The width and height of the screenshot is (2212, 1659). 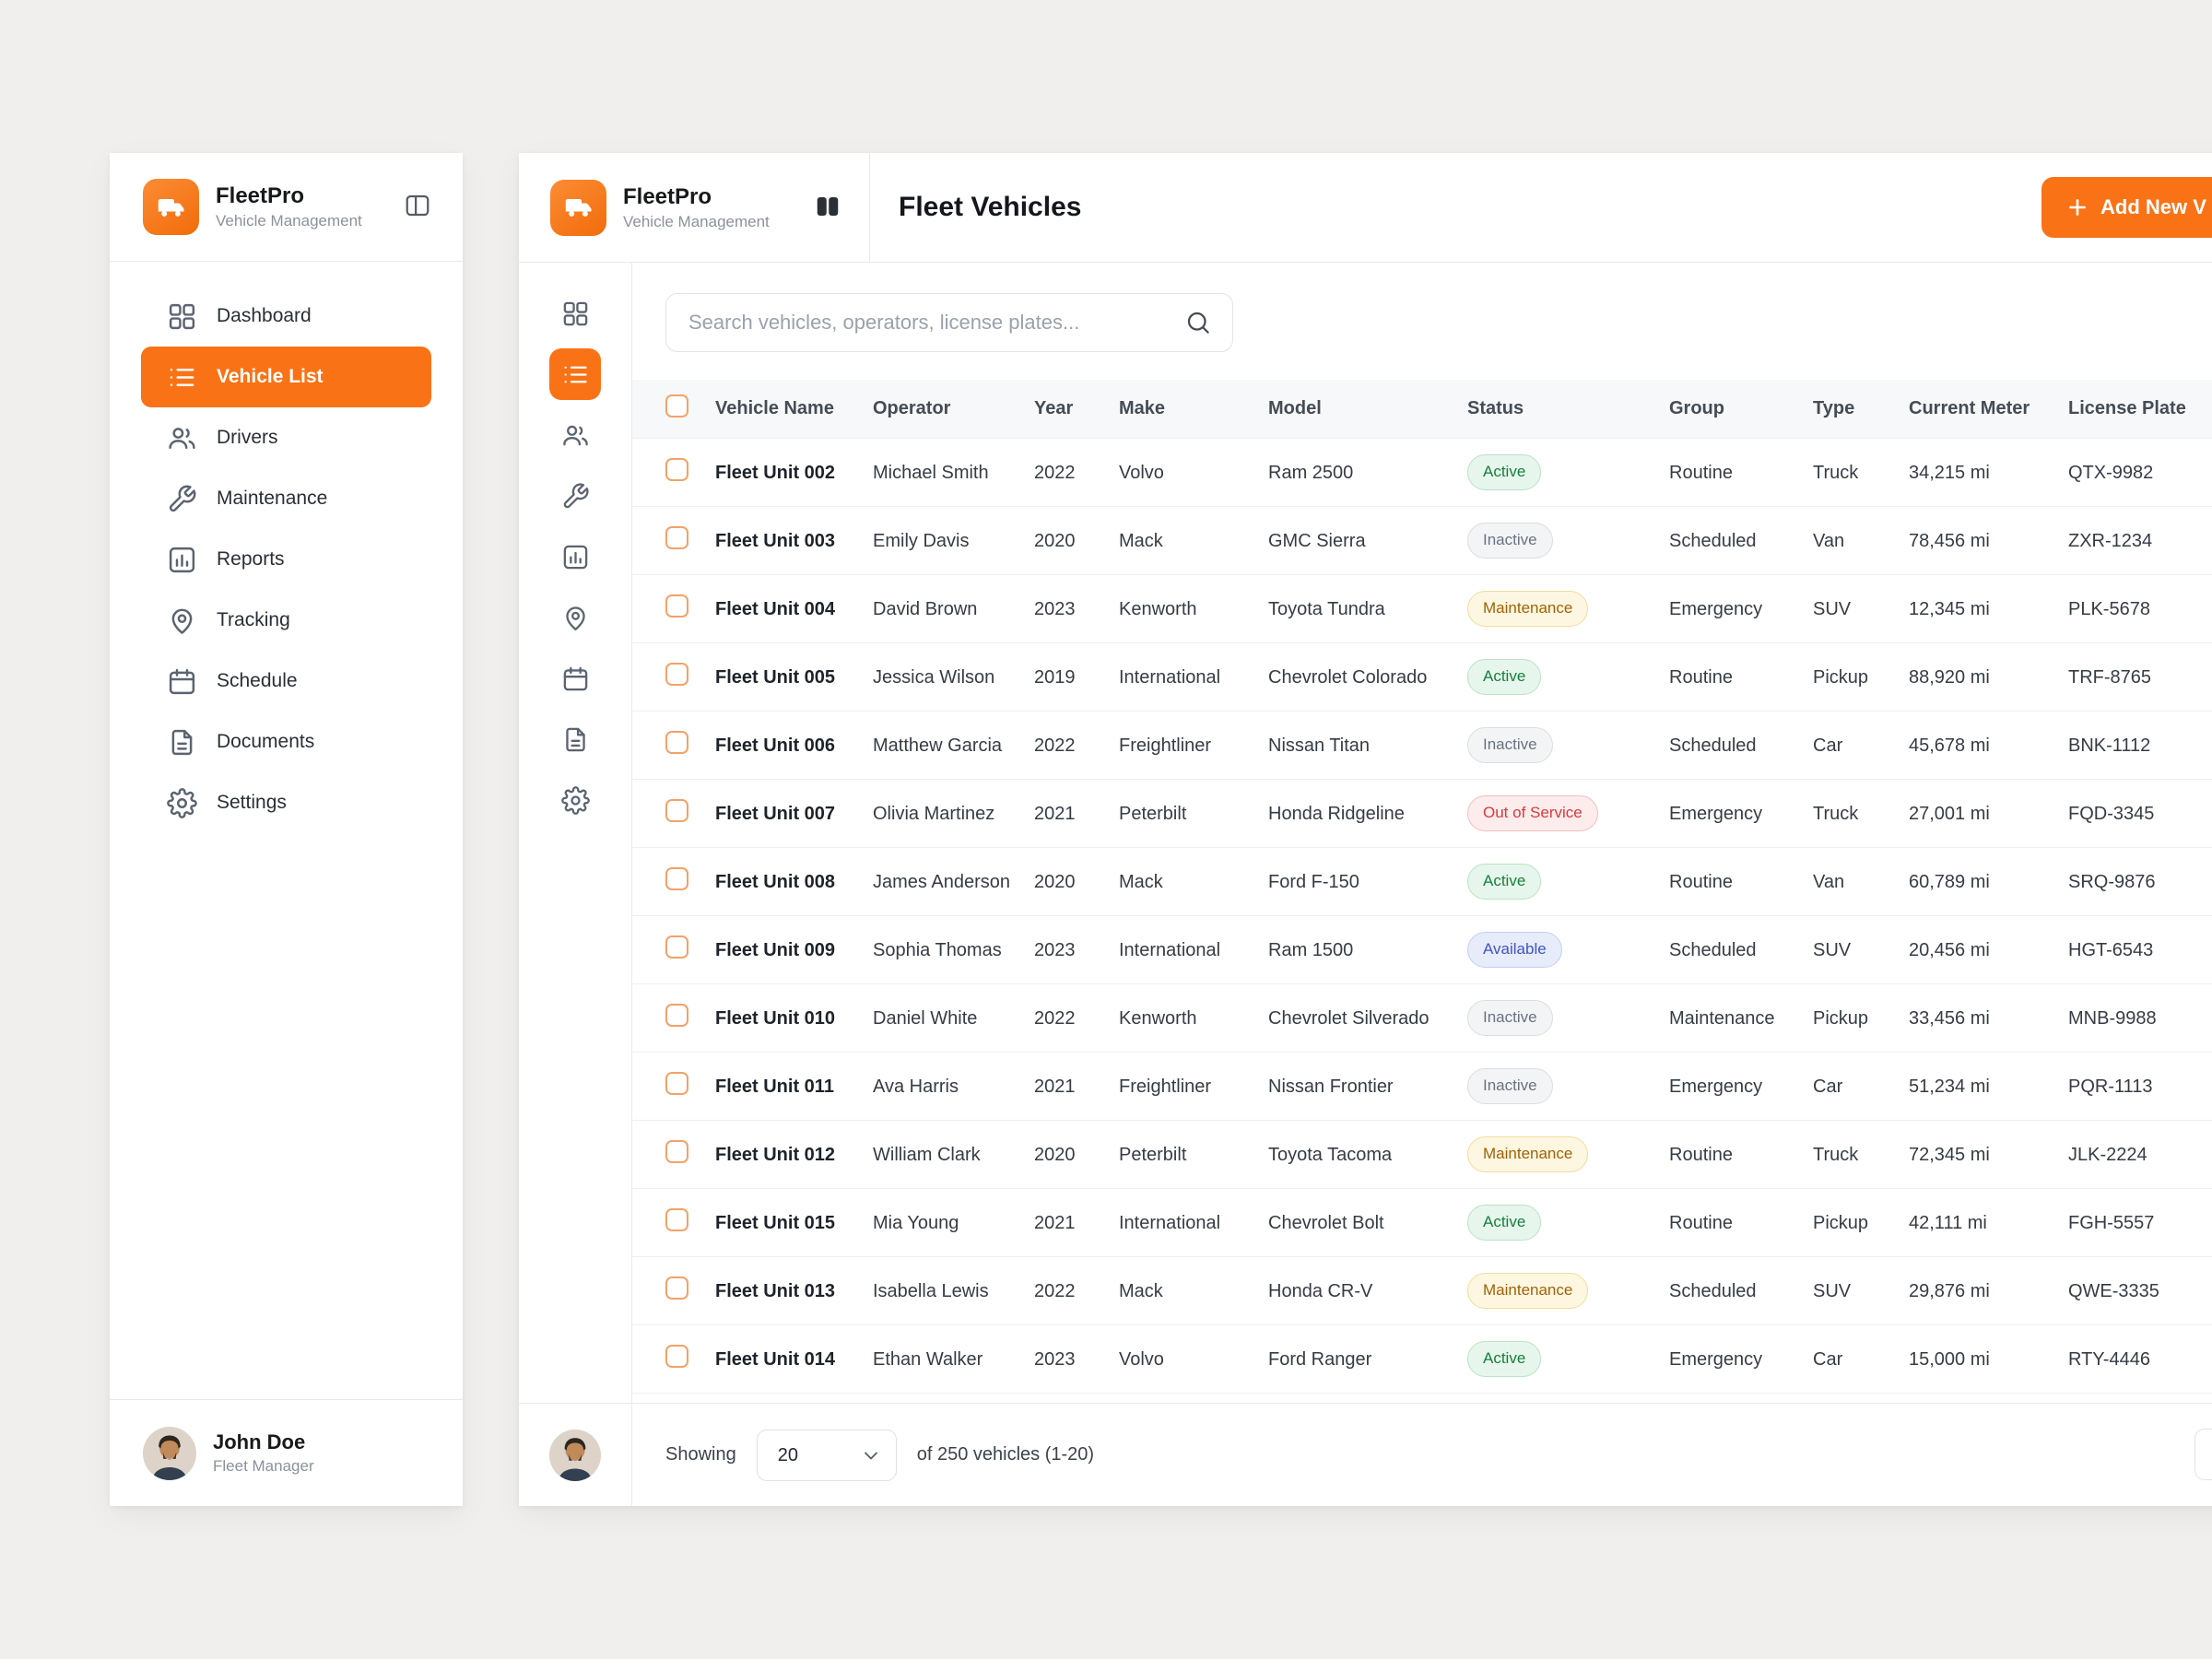 I want to click on sidebar-item-maintenance: Maintenance, so click(x=286, y=498).